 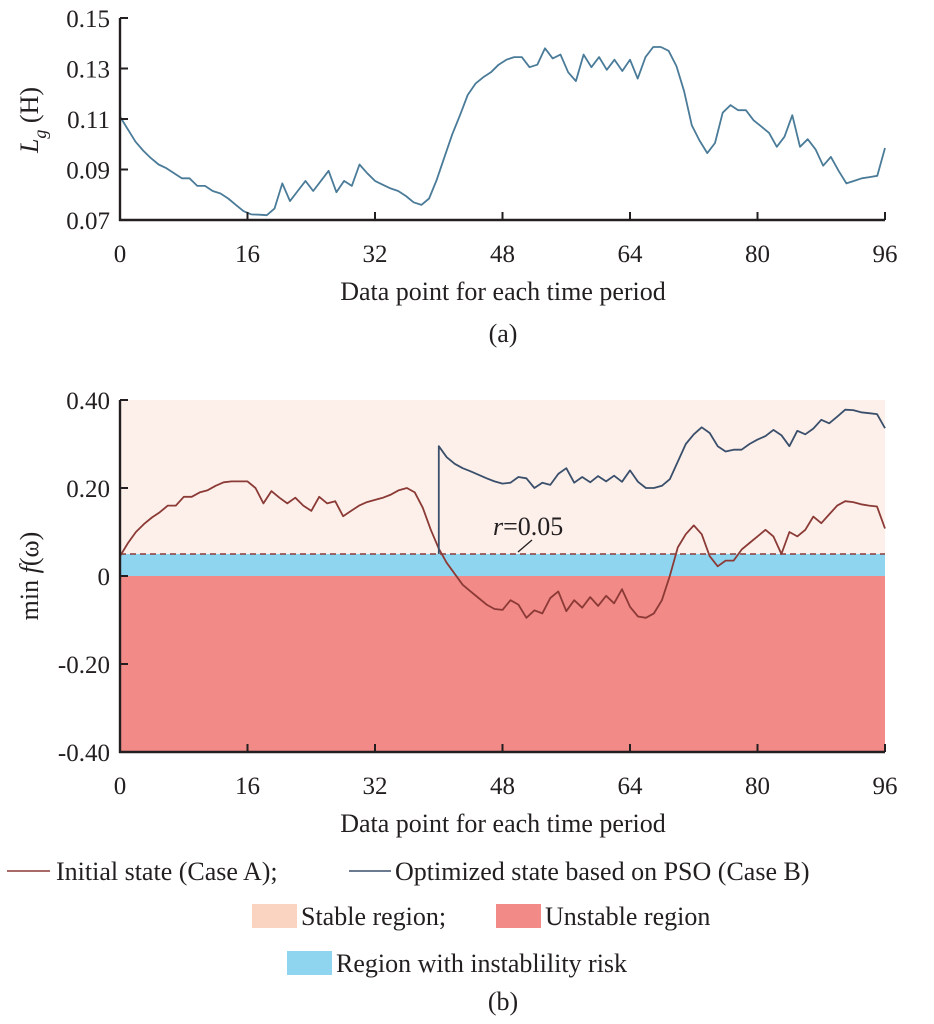 I want to click on y-label-unit: (H), so click(x=29, y=108).